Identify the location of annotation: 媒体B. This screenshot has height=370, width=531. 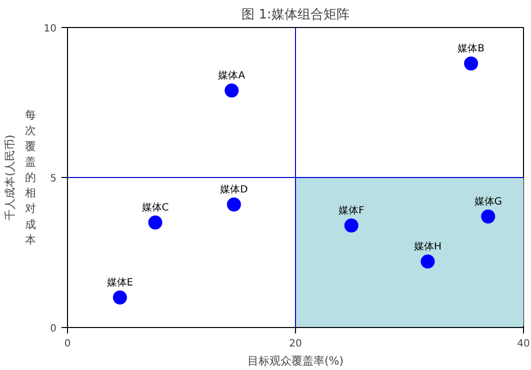
(471, 48).